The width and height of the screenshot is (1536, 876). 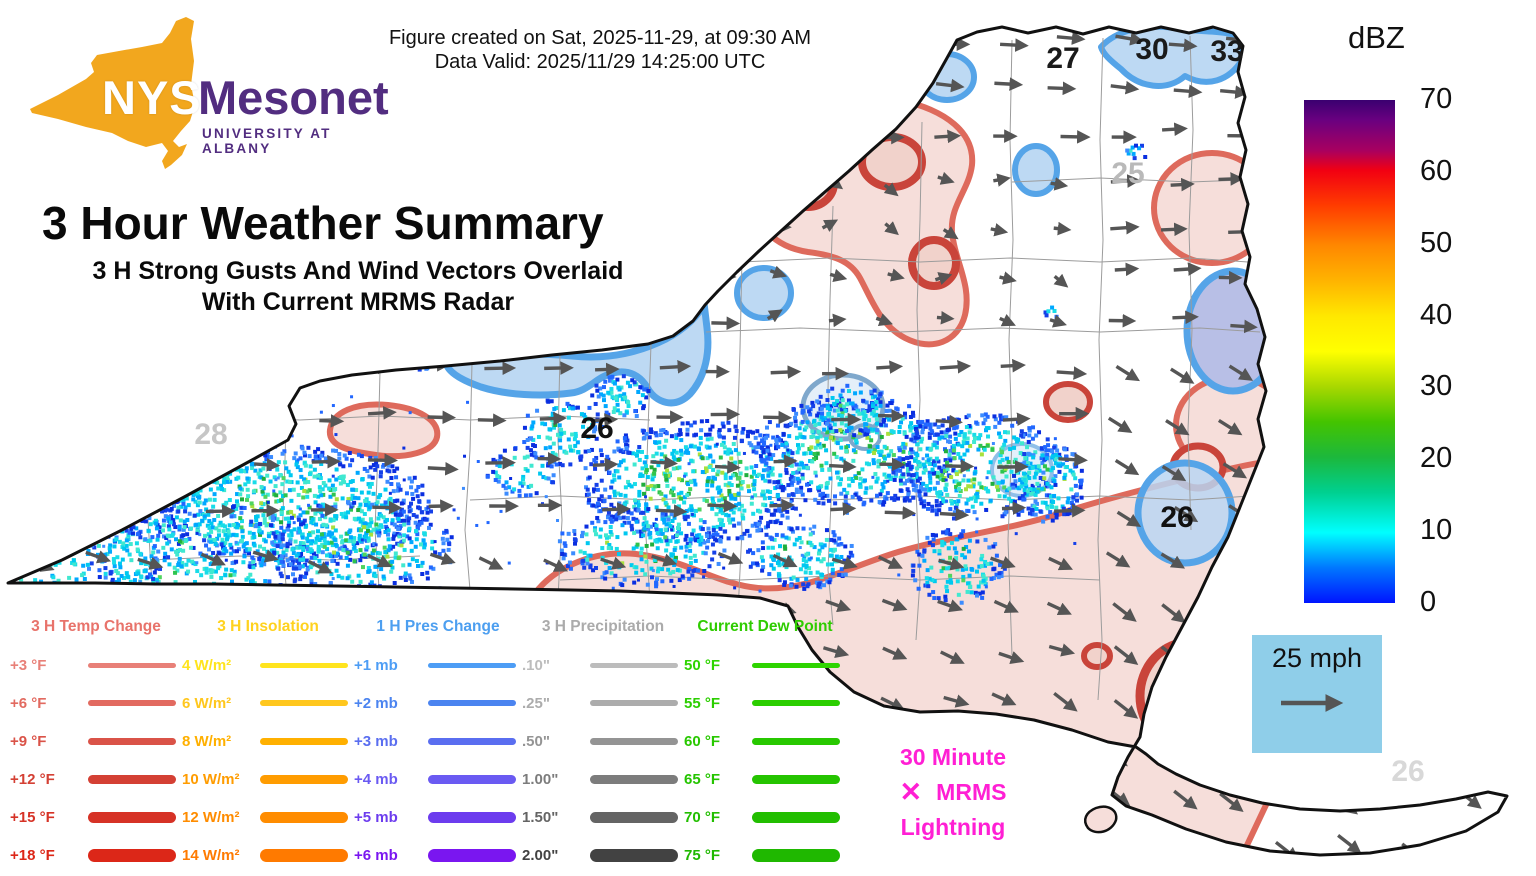 I want to click on colorbar-tick: 60, so click(x=1436, y=170).